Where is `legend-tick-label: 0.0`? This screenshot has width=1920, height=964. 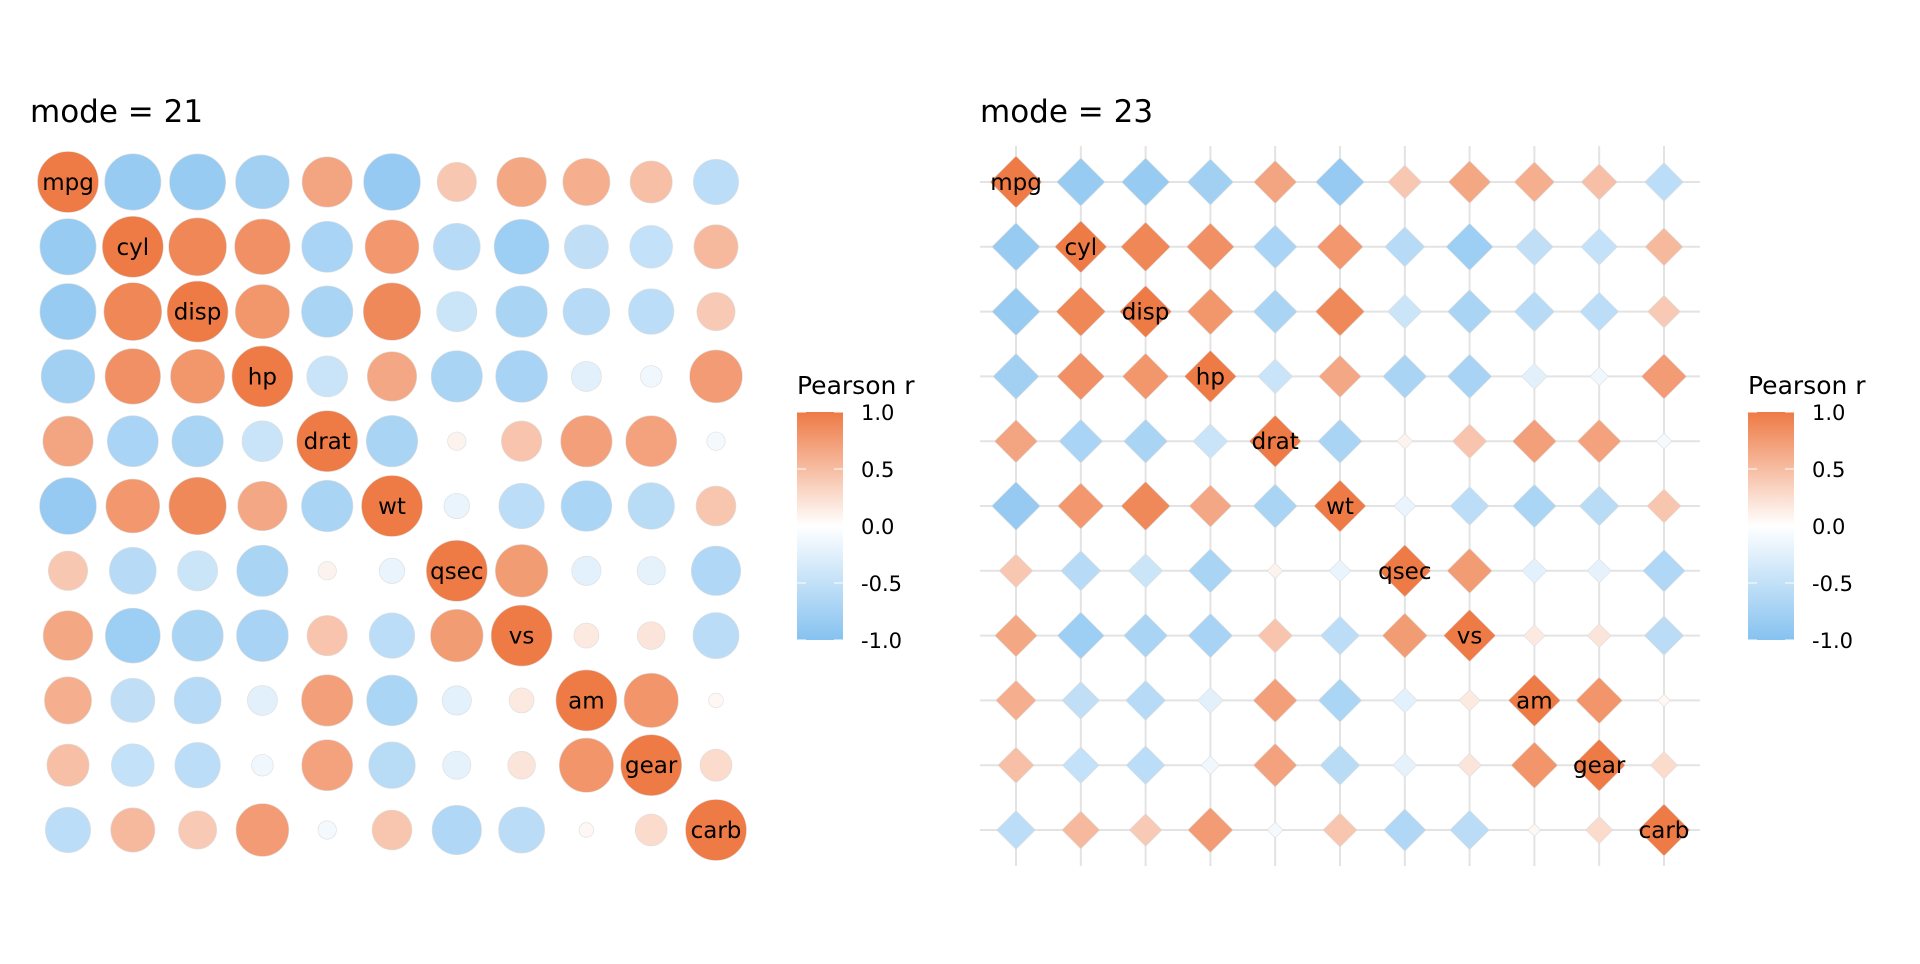 legend-tick-label: 0.0 is located at coordinates (877, 527).